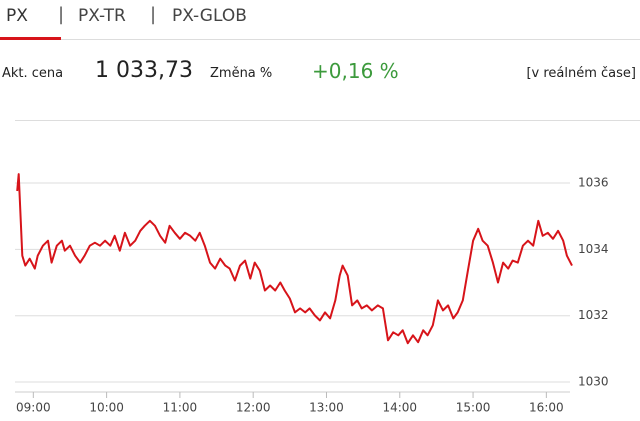  Describe the element at coordinates (17, 16) in the screenshot. I see `tab: PX` at that location.